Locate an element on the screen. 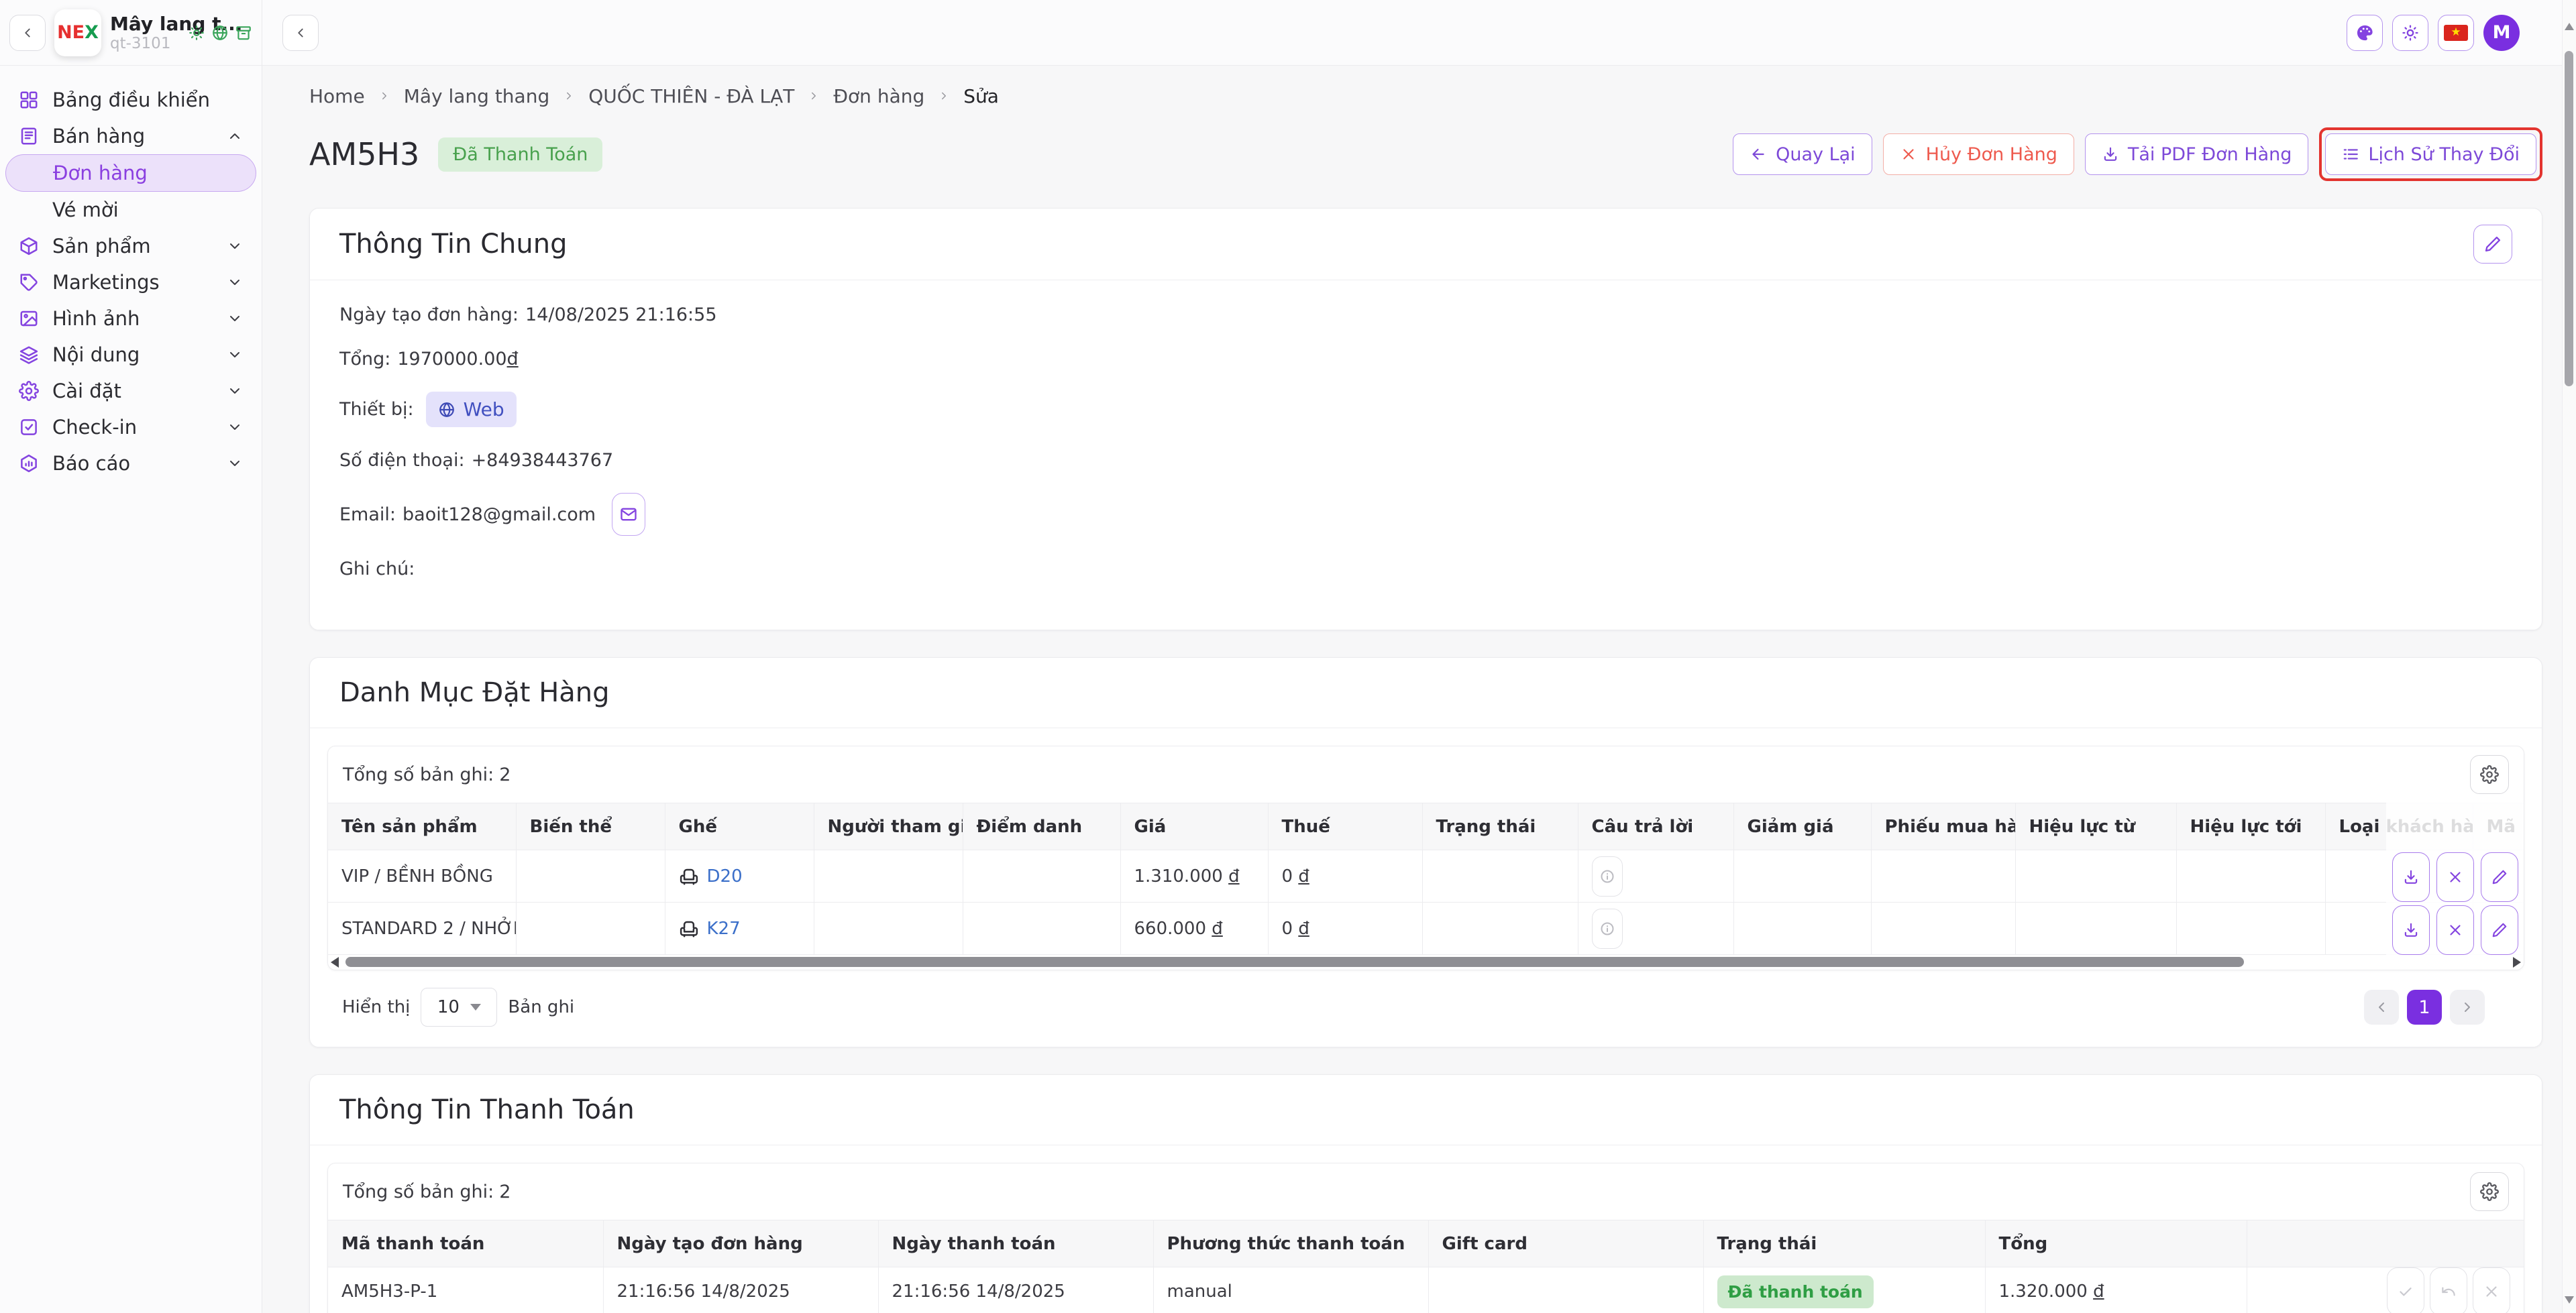 Image resolution: width=2576 pixels, height=1313 pixels. send-email-button is located at coordinates (629, 514).